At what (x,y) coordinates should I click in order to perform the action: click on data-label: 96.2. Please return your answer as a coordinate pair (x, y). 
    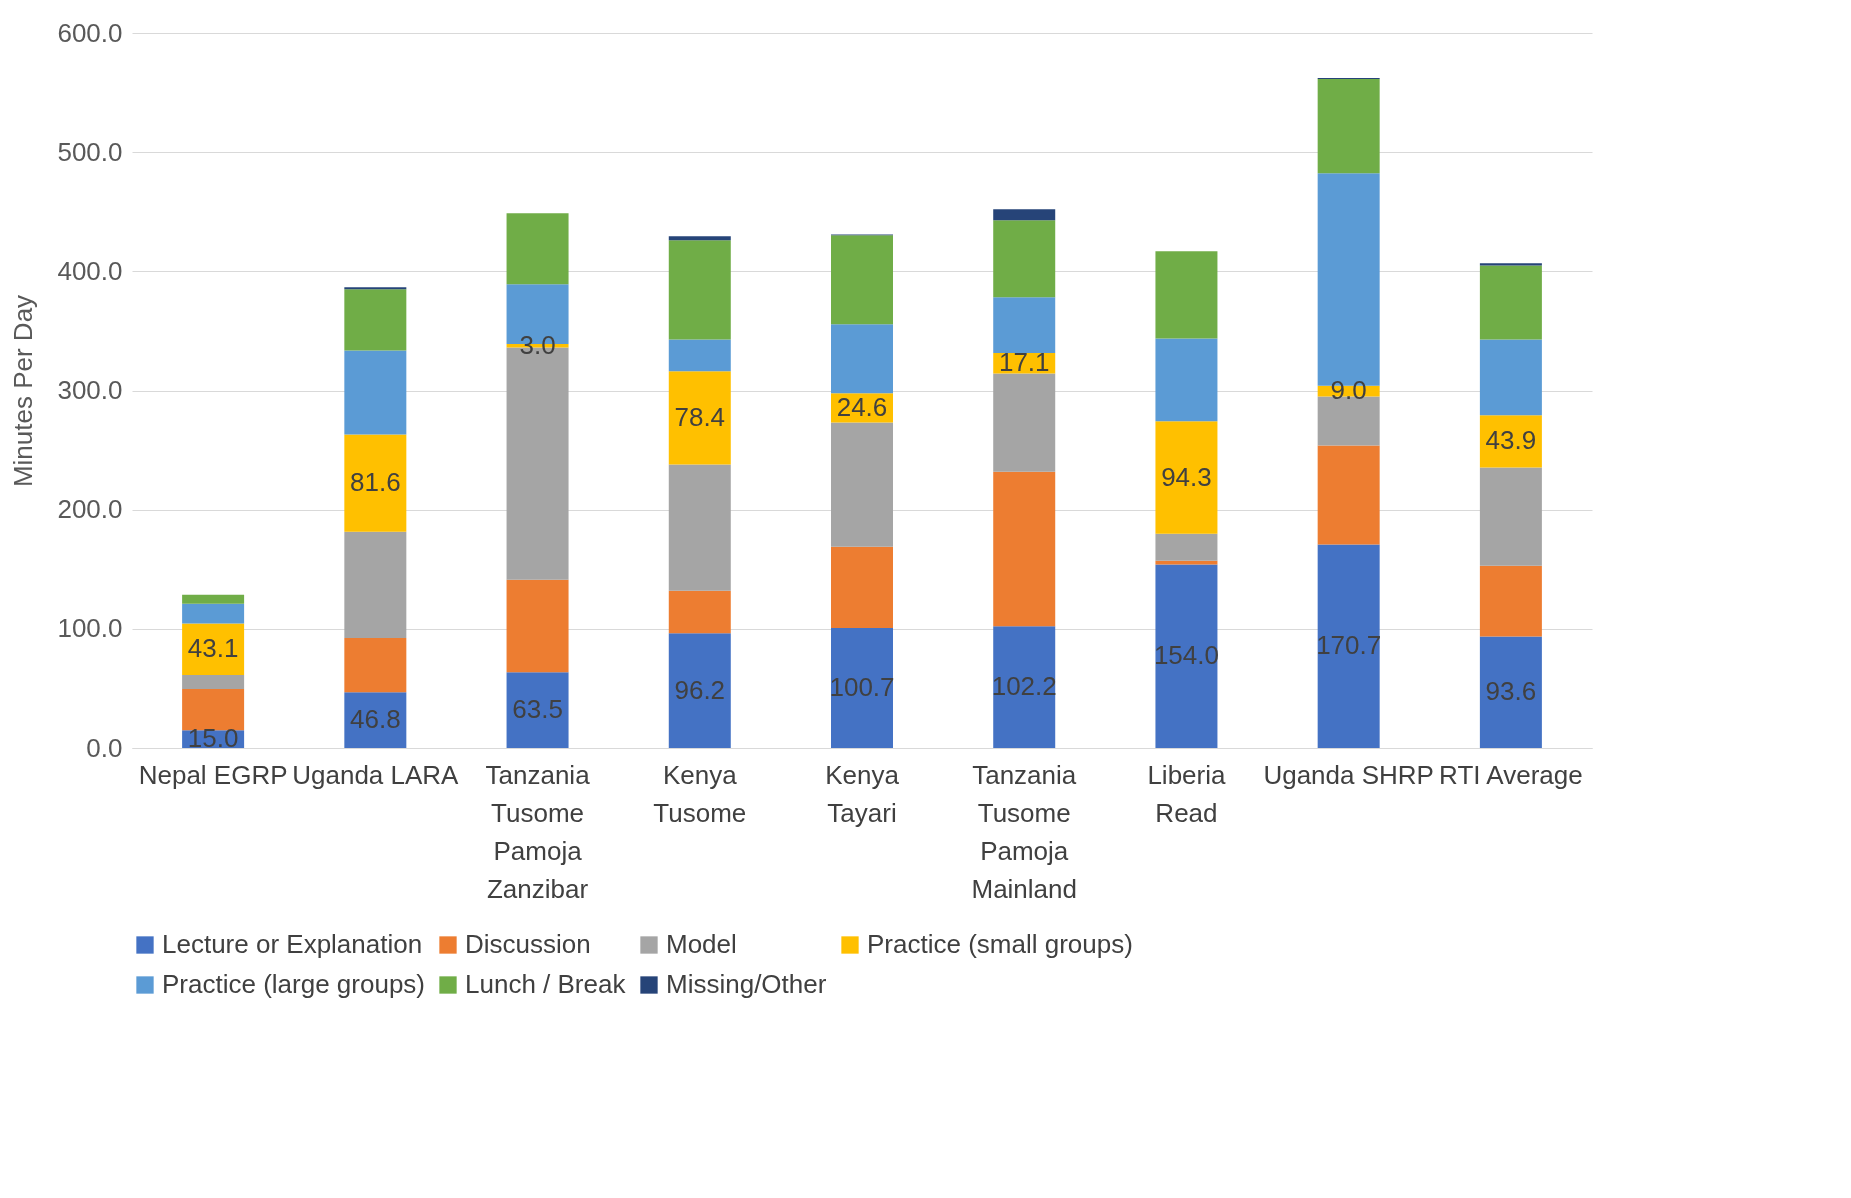
    Looking at the image, I should click on (700, 689).